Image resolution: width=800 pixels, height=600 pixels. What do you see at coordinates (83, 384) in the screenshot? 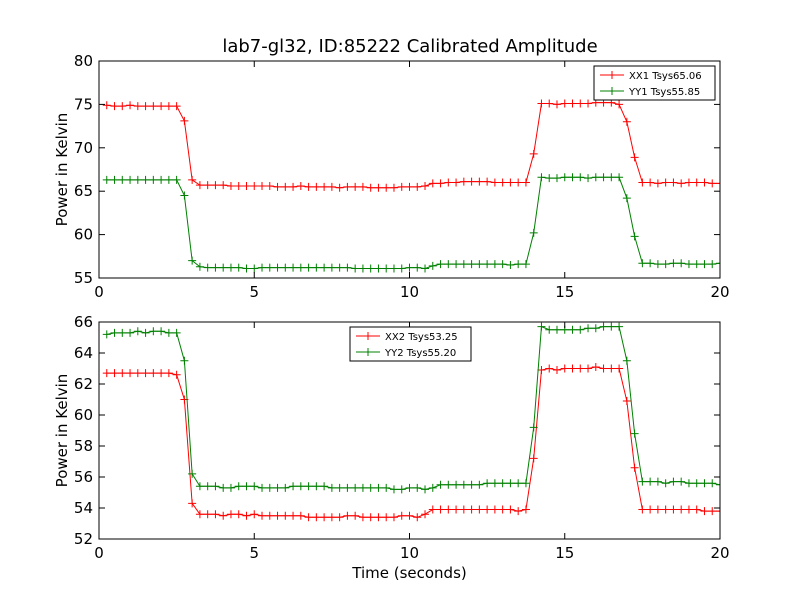
I see `y-tick-label: 62` at bounding box center [83, 384].